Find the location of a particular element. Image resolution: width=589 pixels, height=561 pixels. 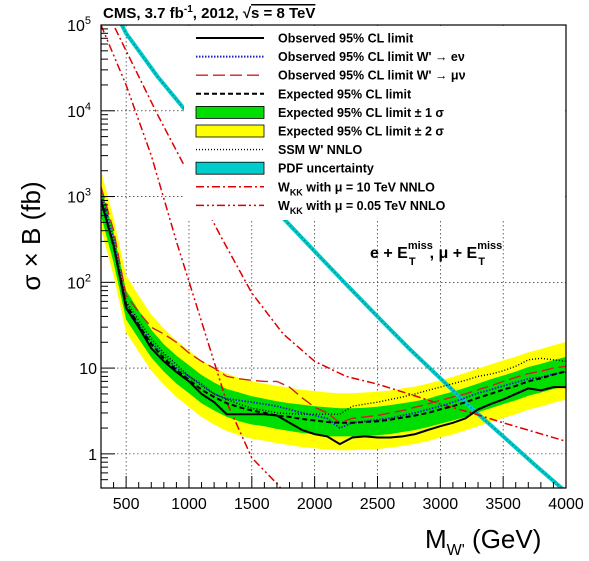

legend-label-obs_e: Observed 95% CL limit W' → eν is located at coordinates (371, 57).